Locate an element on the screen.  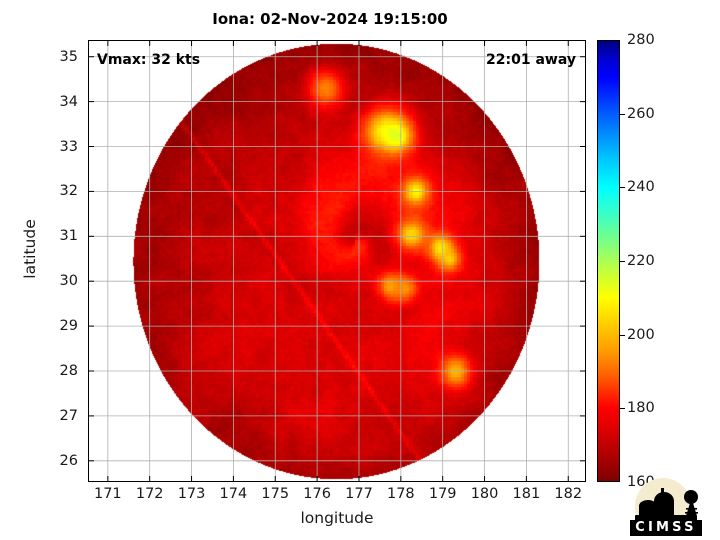
colorbar-tick-label: 260 is located at coordinates (641, 113).